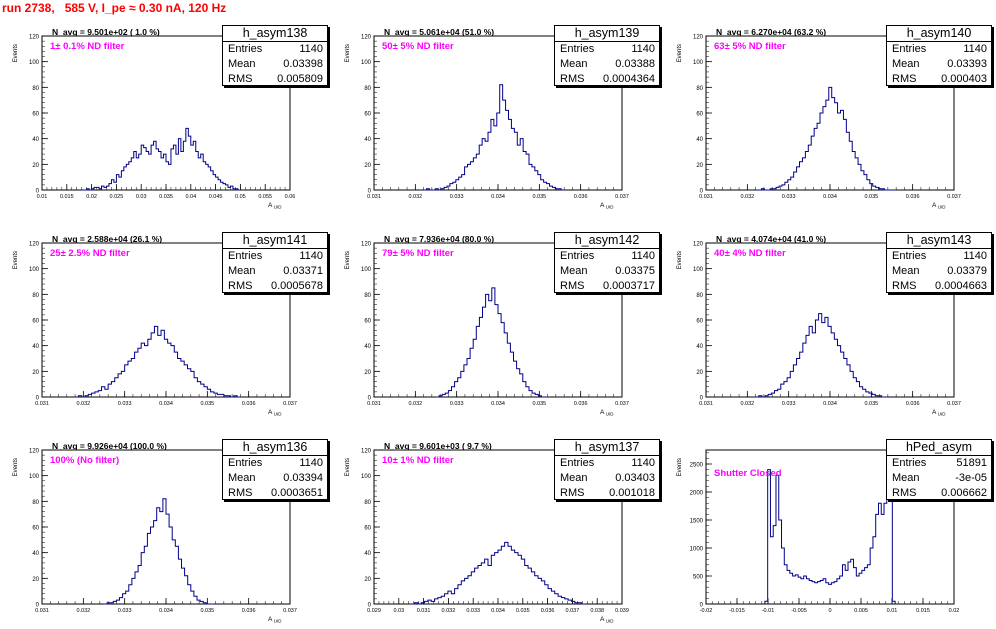 This screenshot has height=629, width=996. I want to click on y-tick-label: 1000, so click(697, 550).